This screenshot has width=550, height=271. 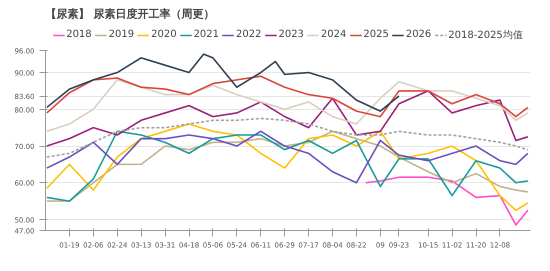 I want to click on legend-label: 2026, so click(x=419, y=34).